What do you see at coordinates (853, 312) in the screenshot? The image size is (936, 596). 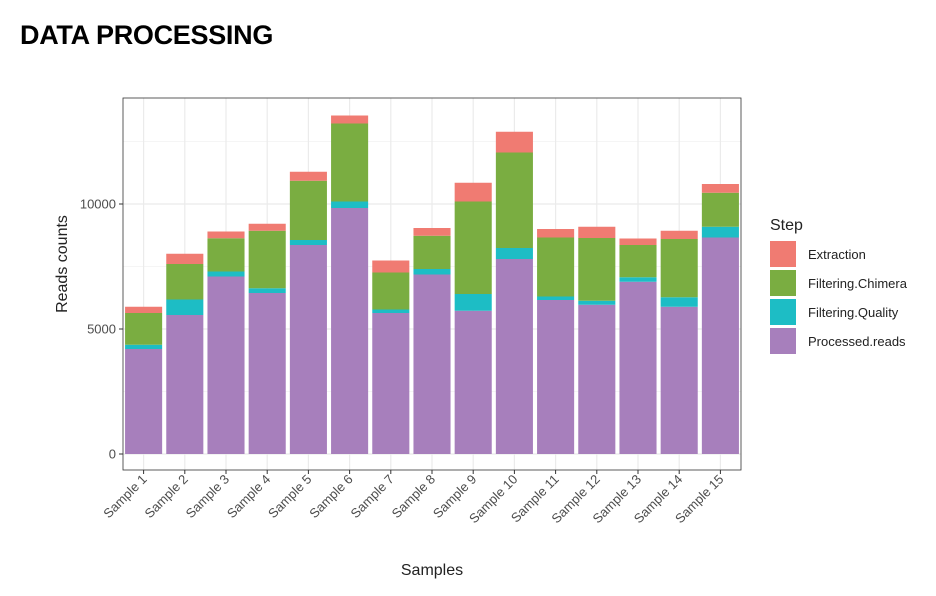 I see `legend-label: Filtering.Quality` at bounding box center [853, 312].